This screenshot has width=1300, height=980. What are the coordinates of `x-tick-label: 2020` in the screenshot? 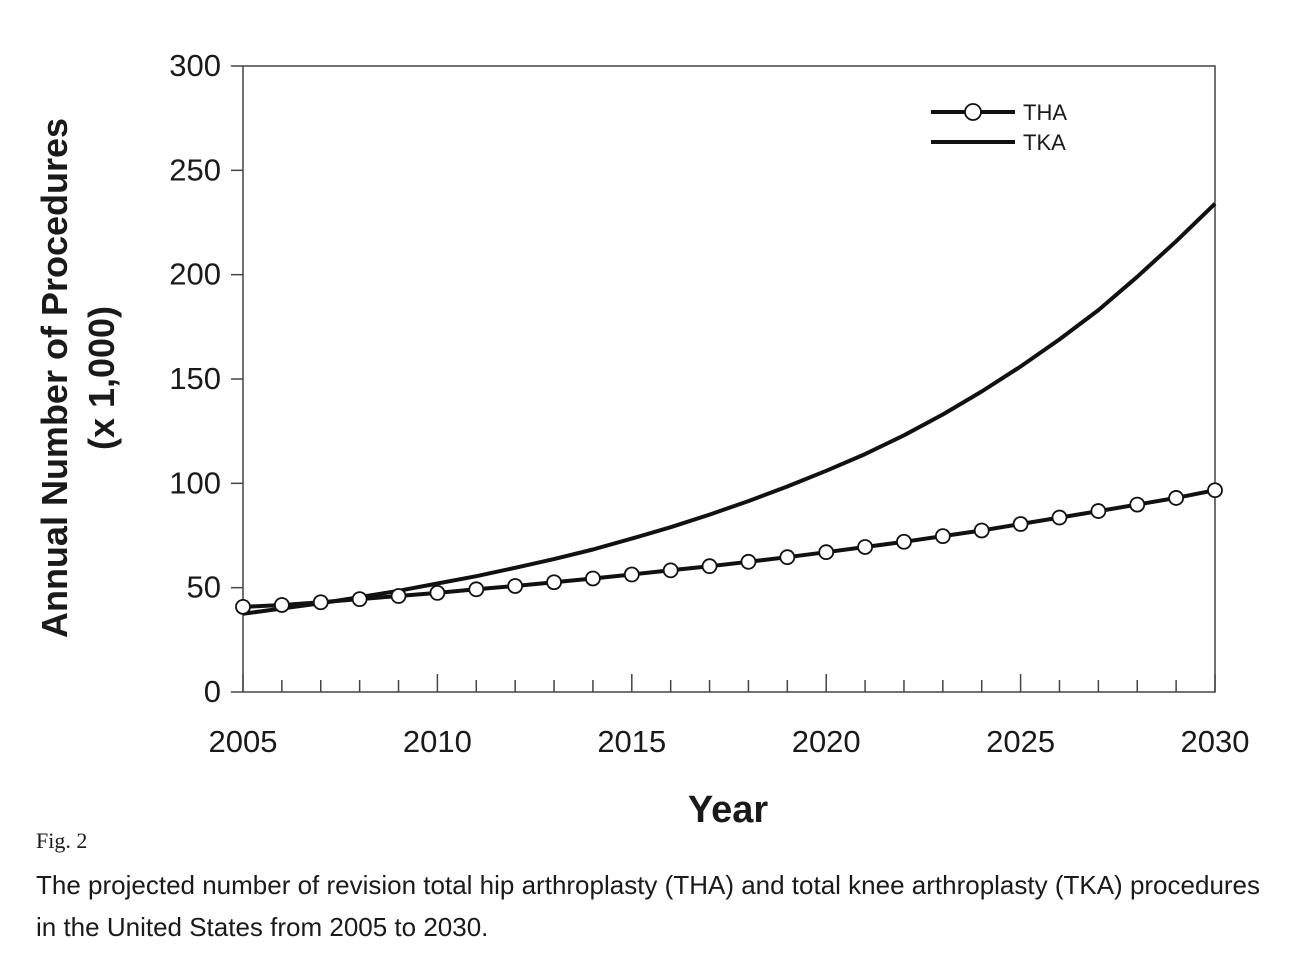 It's located at (826, 741).